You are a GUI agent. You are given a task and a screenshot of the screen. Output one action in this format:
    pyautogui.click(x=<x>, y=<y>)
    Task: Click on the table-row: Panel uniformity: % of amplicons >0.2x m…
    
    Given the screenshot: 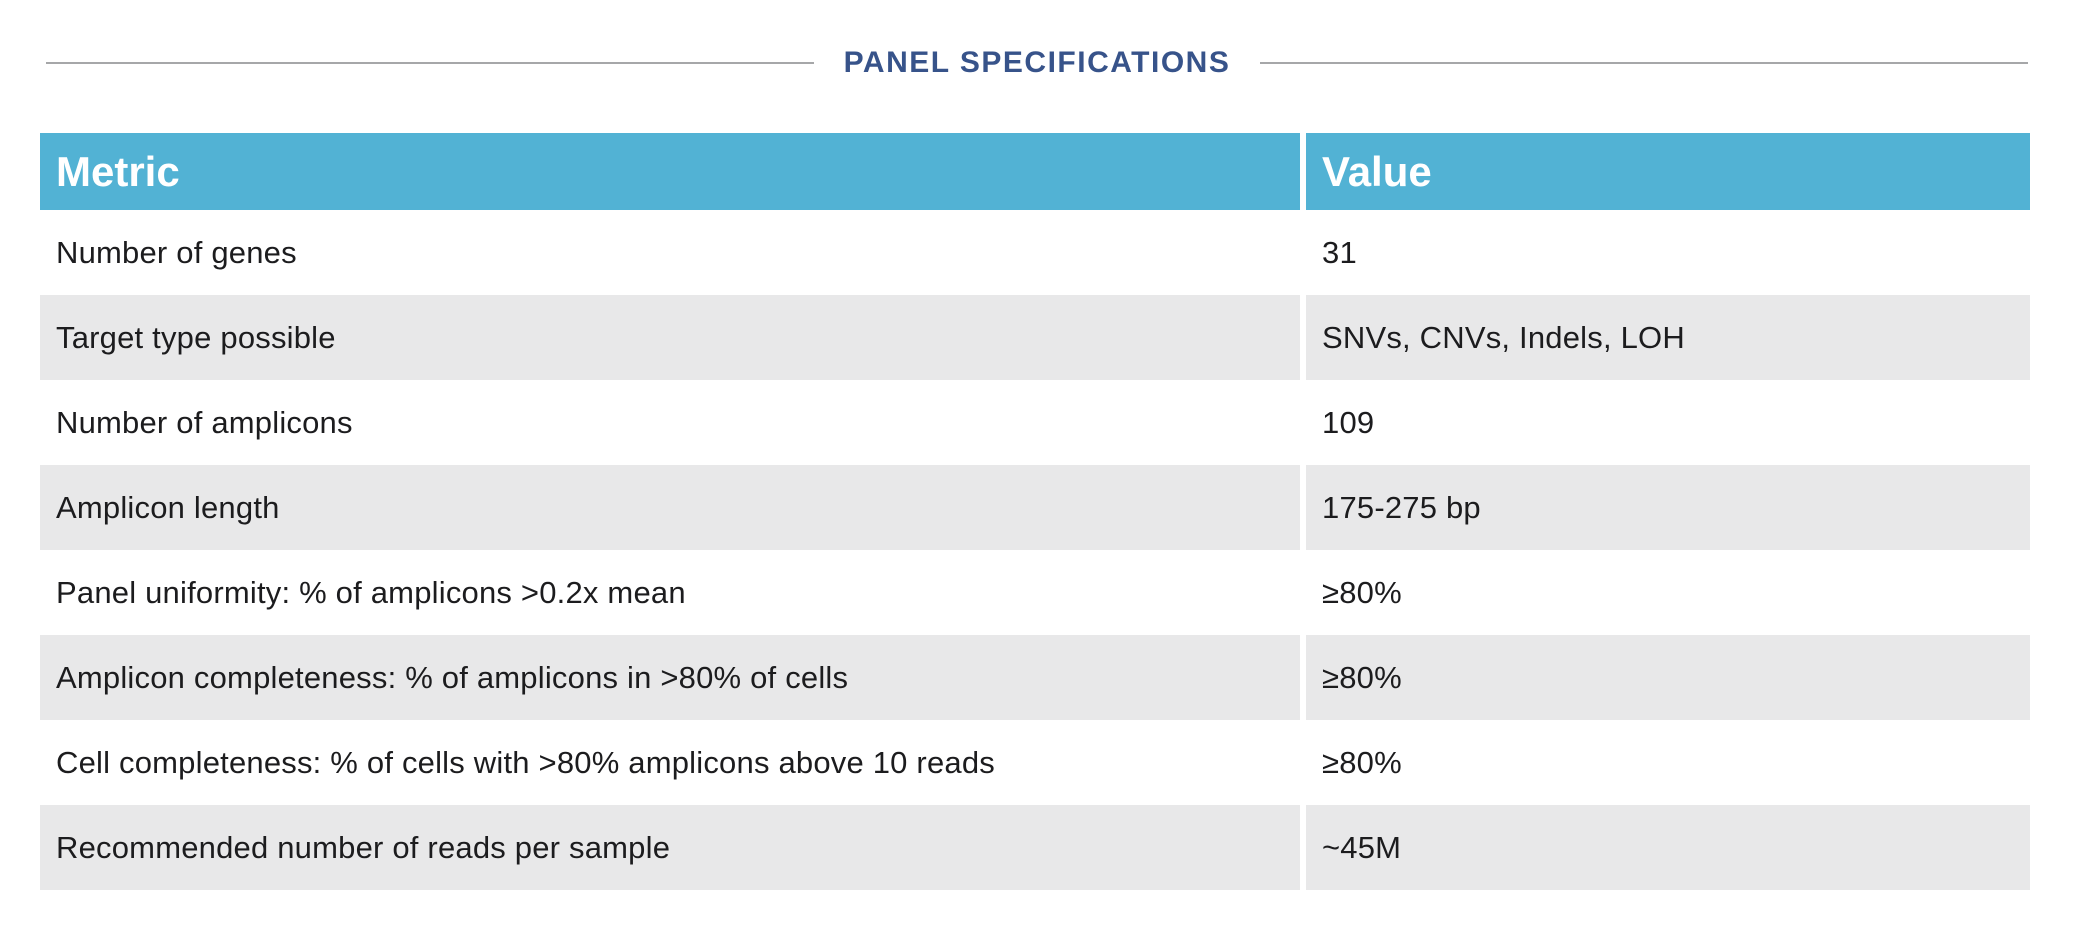 What is the action you would take?
    pyautogui.click(x=1035, y=592)
    